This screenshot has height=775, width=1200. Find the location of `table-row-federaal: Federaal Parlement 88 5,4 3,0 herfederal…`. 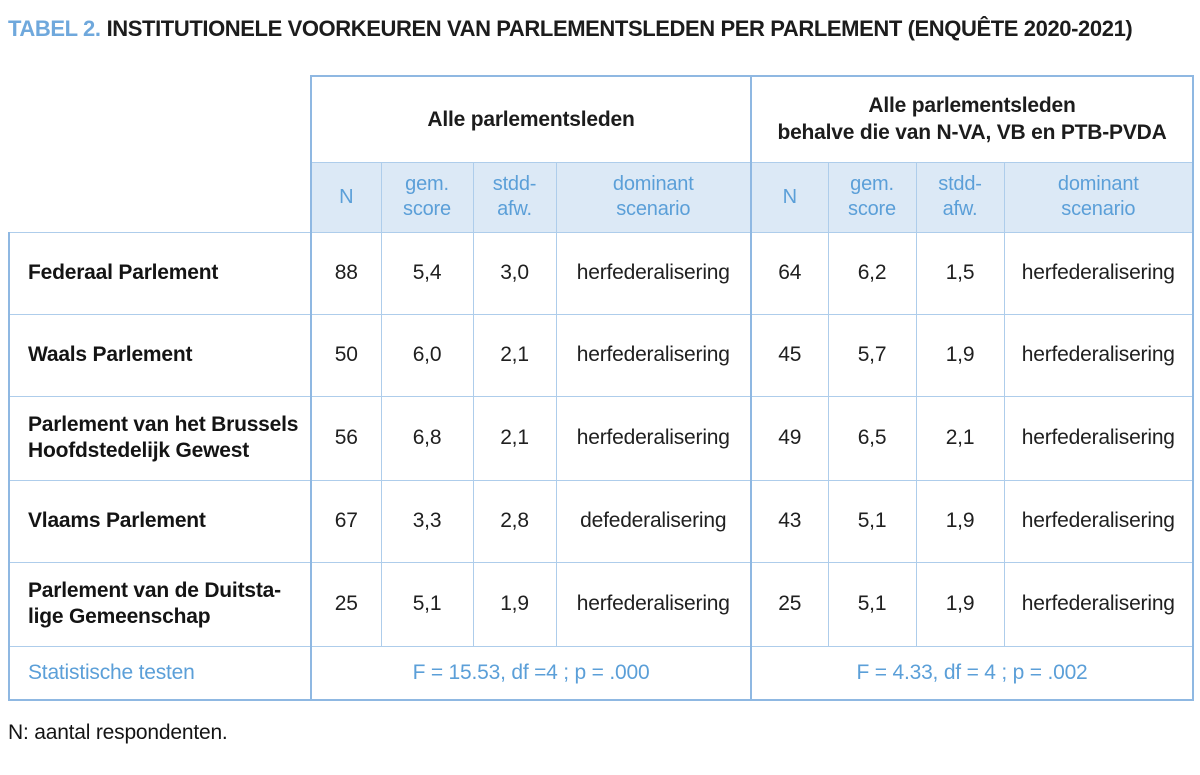

table-row-federaal: Federaal Parlement 88 5,4 3,0 herfederal… is located at coordinates (601, 273).